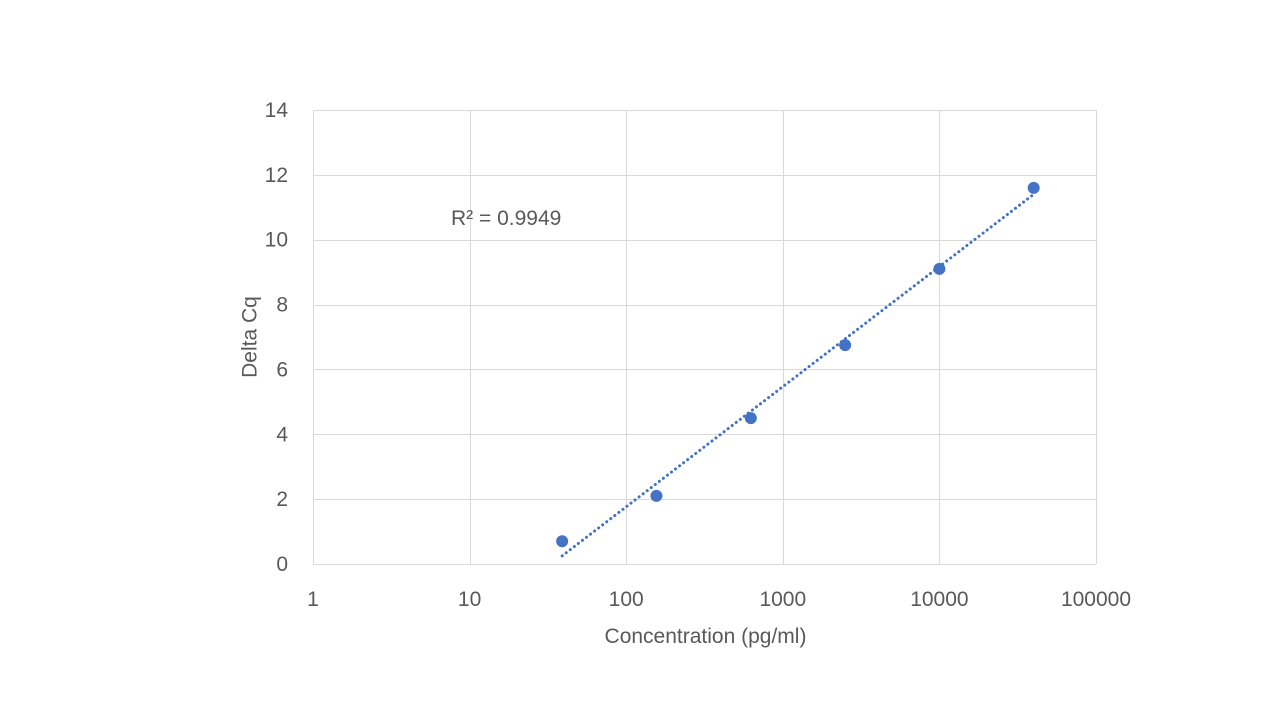 This screenshot has height=720, width=1280. I want to click on y-tick-label: 14, so click(277, 110).